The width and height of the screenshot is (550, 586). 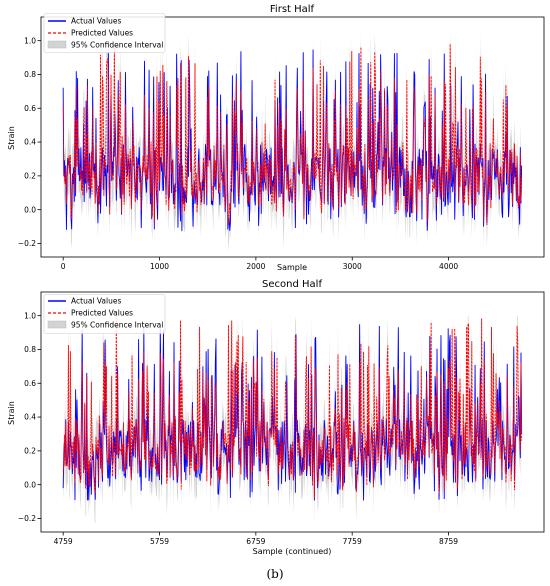 I want to click on figure-caption: (b), so click(x=274, y=574).